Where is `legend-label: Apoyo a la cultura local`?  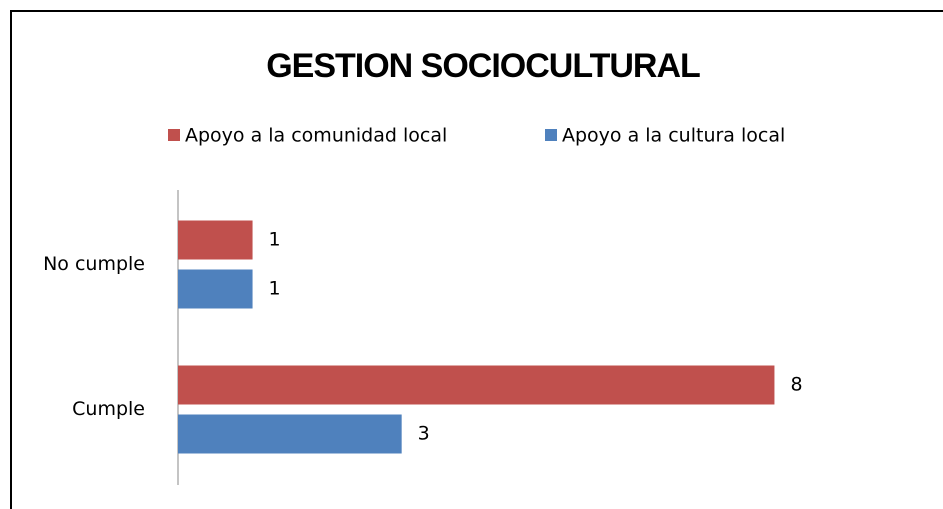
legend-label: Apoyo a la cultura local is located at coordinates (673, 136).